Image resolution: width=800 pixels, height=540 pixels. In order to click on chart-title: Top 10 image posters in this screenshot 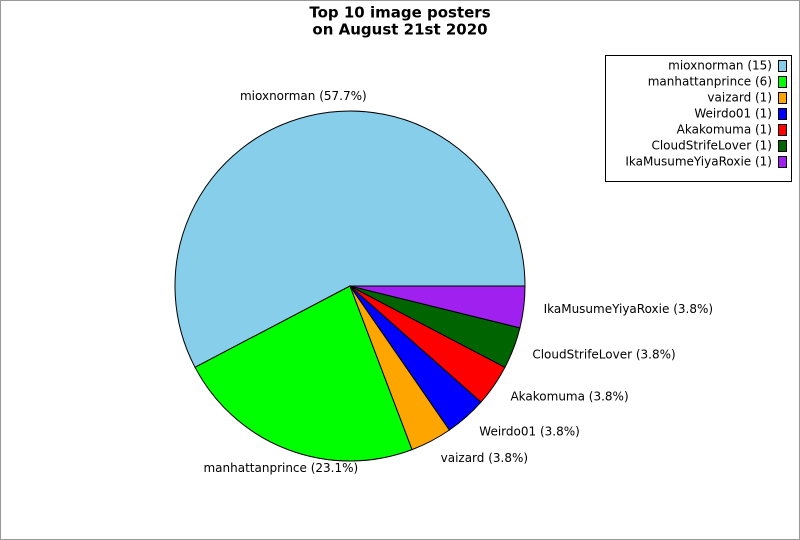, I will do `click(399, 13)`.